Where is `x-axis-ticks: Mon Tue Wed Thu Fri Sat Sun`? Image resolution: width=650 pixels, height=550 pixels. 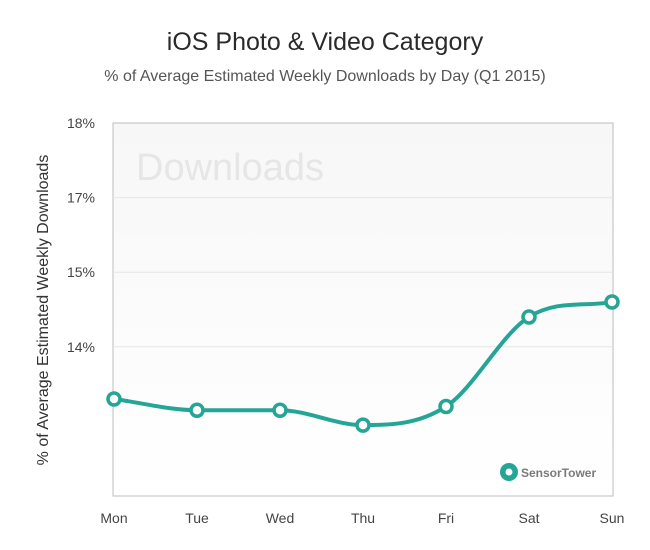 x-axis-ticks: Mon Tue Wed Thu Fri Sat Sun is located at coordinates (362, 518).